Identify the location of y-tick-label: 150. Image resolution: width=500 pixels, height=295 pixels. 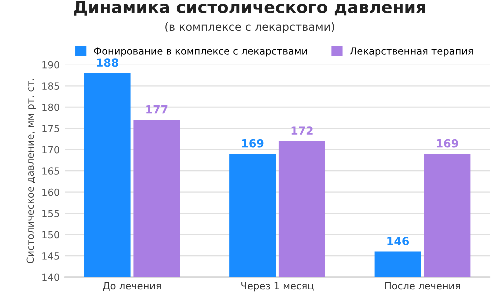
(51, 235).